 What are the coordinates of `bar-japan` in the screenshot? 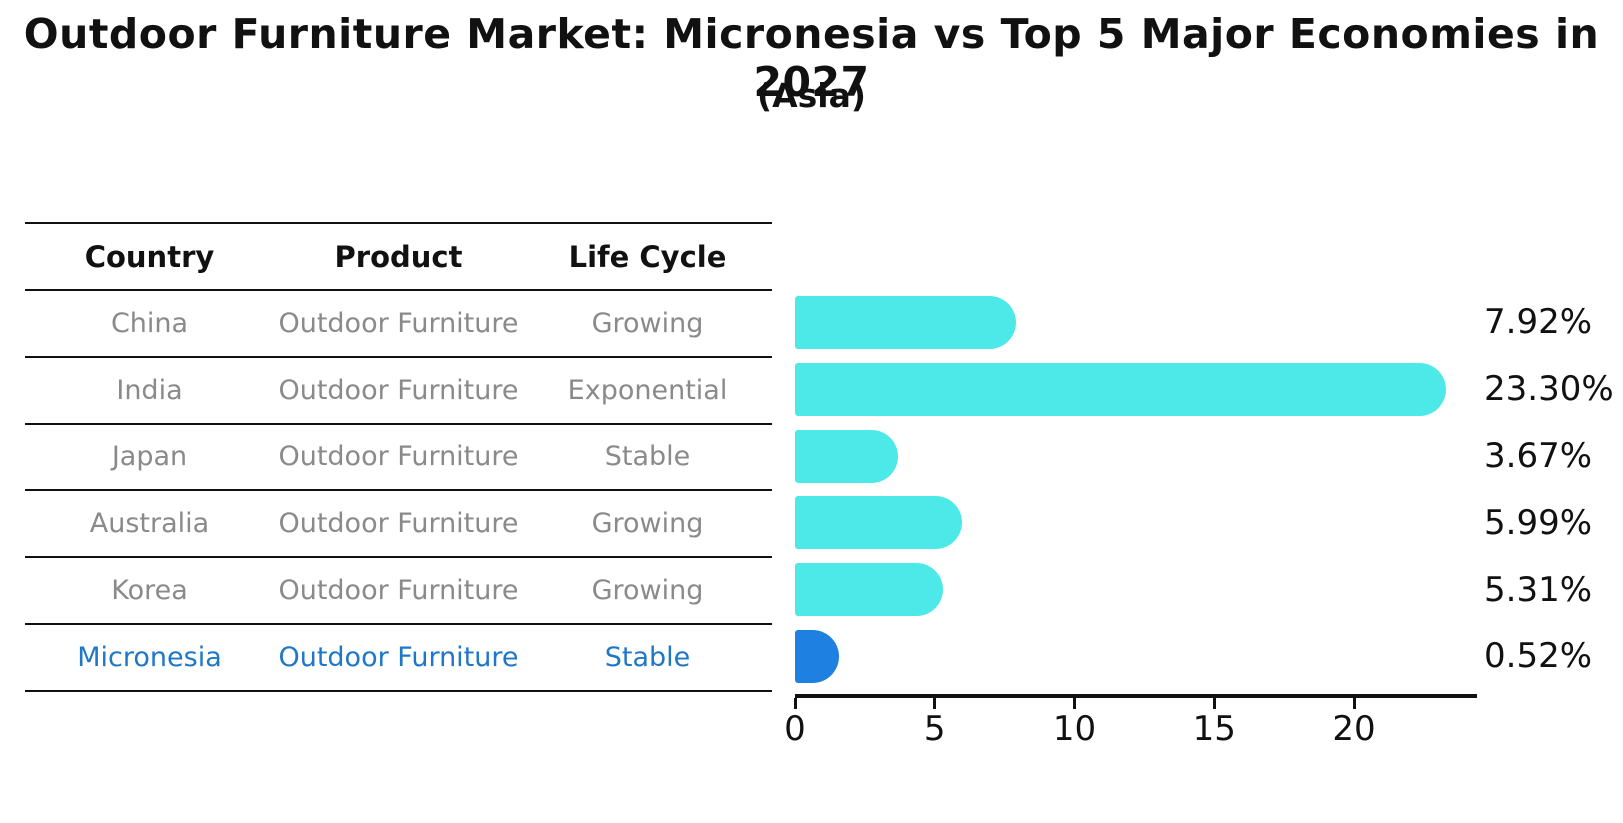 It's located at (846, 456).